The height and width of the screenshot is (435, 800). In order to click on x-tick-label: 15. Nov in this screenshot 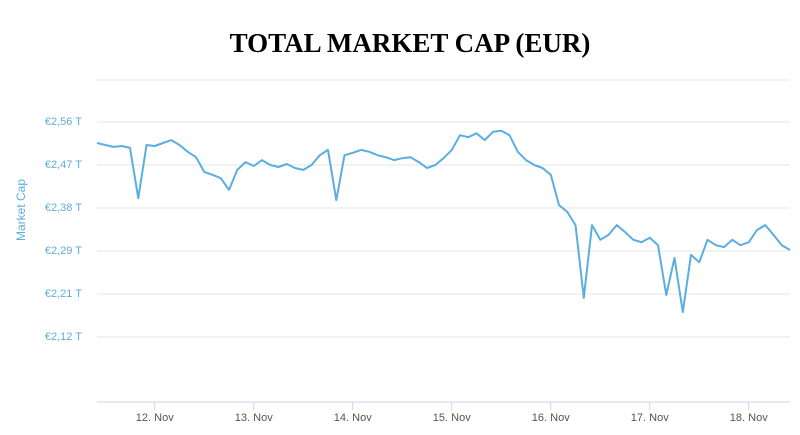, I will do `click(452, 418)`.